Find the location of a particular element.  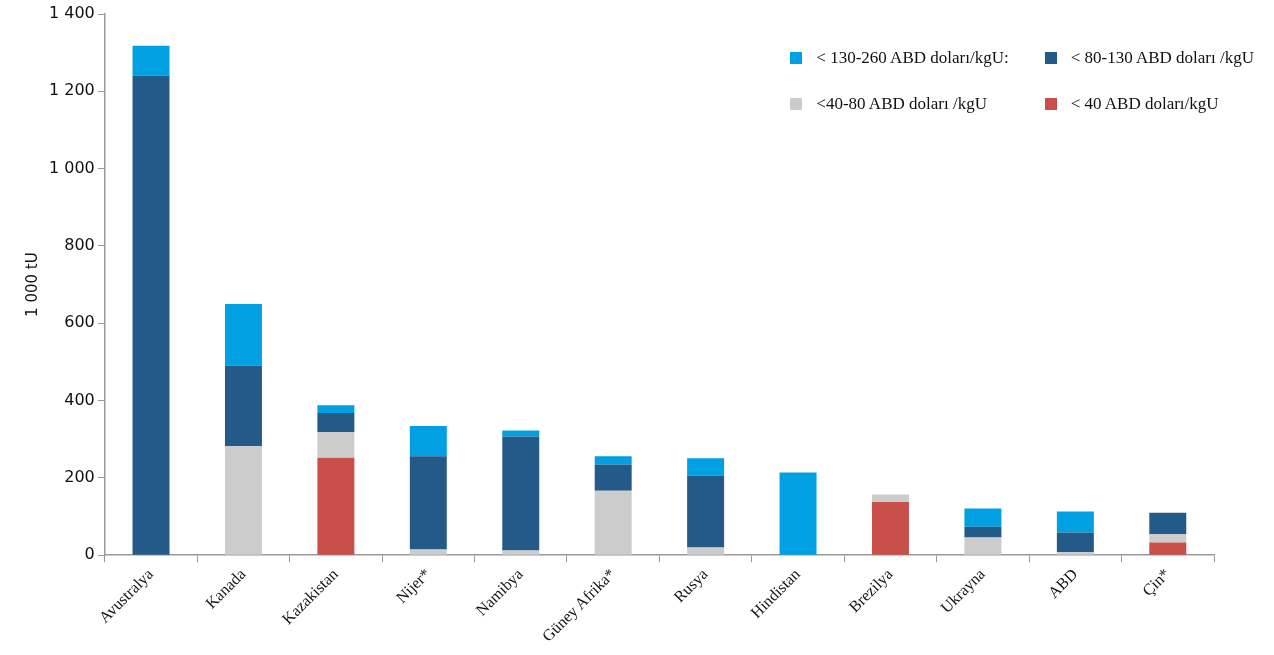

x-tick-label: Çin* is located at coordinates (1156, 582).